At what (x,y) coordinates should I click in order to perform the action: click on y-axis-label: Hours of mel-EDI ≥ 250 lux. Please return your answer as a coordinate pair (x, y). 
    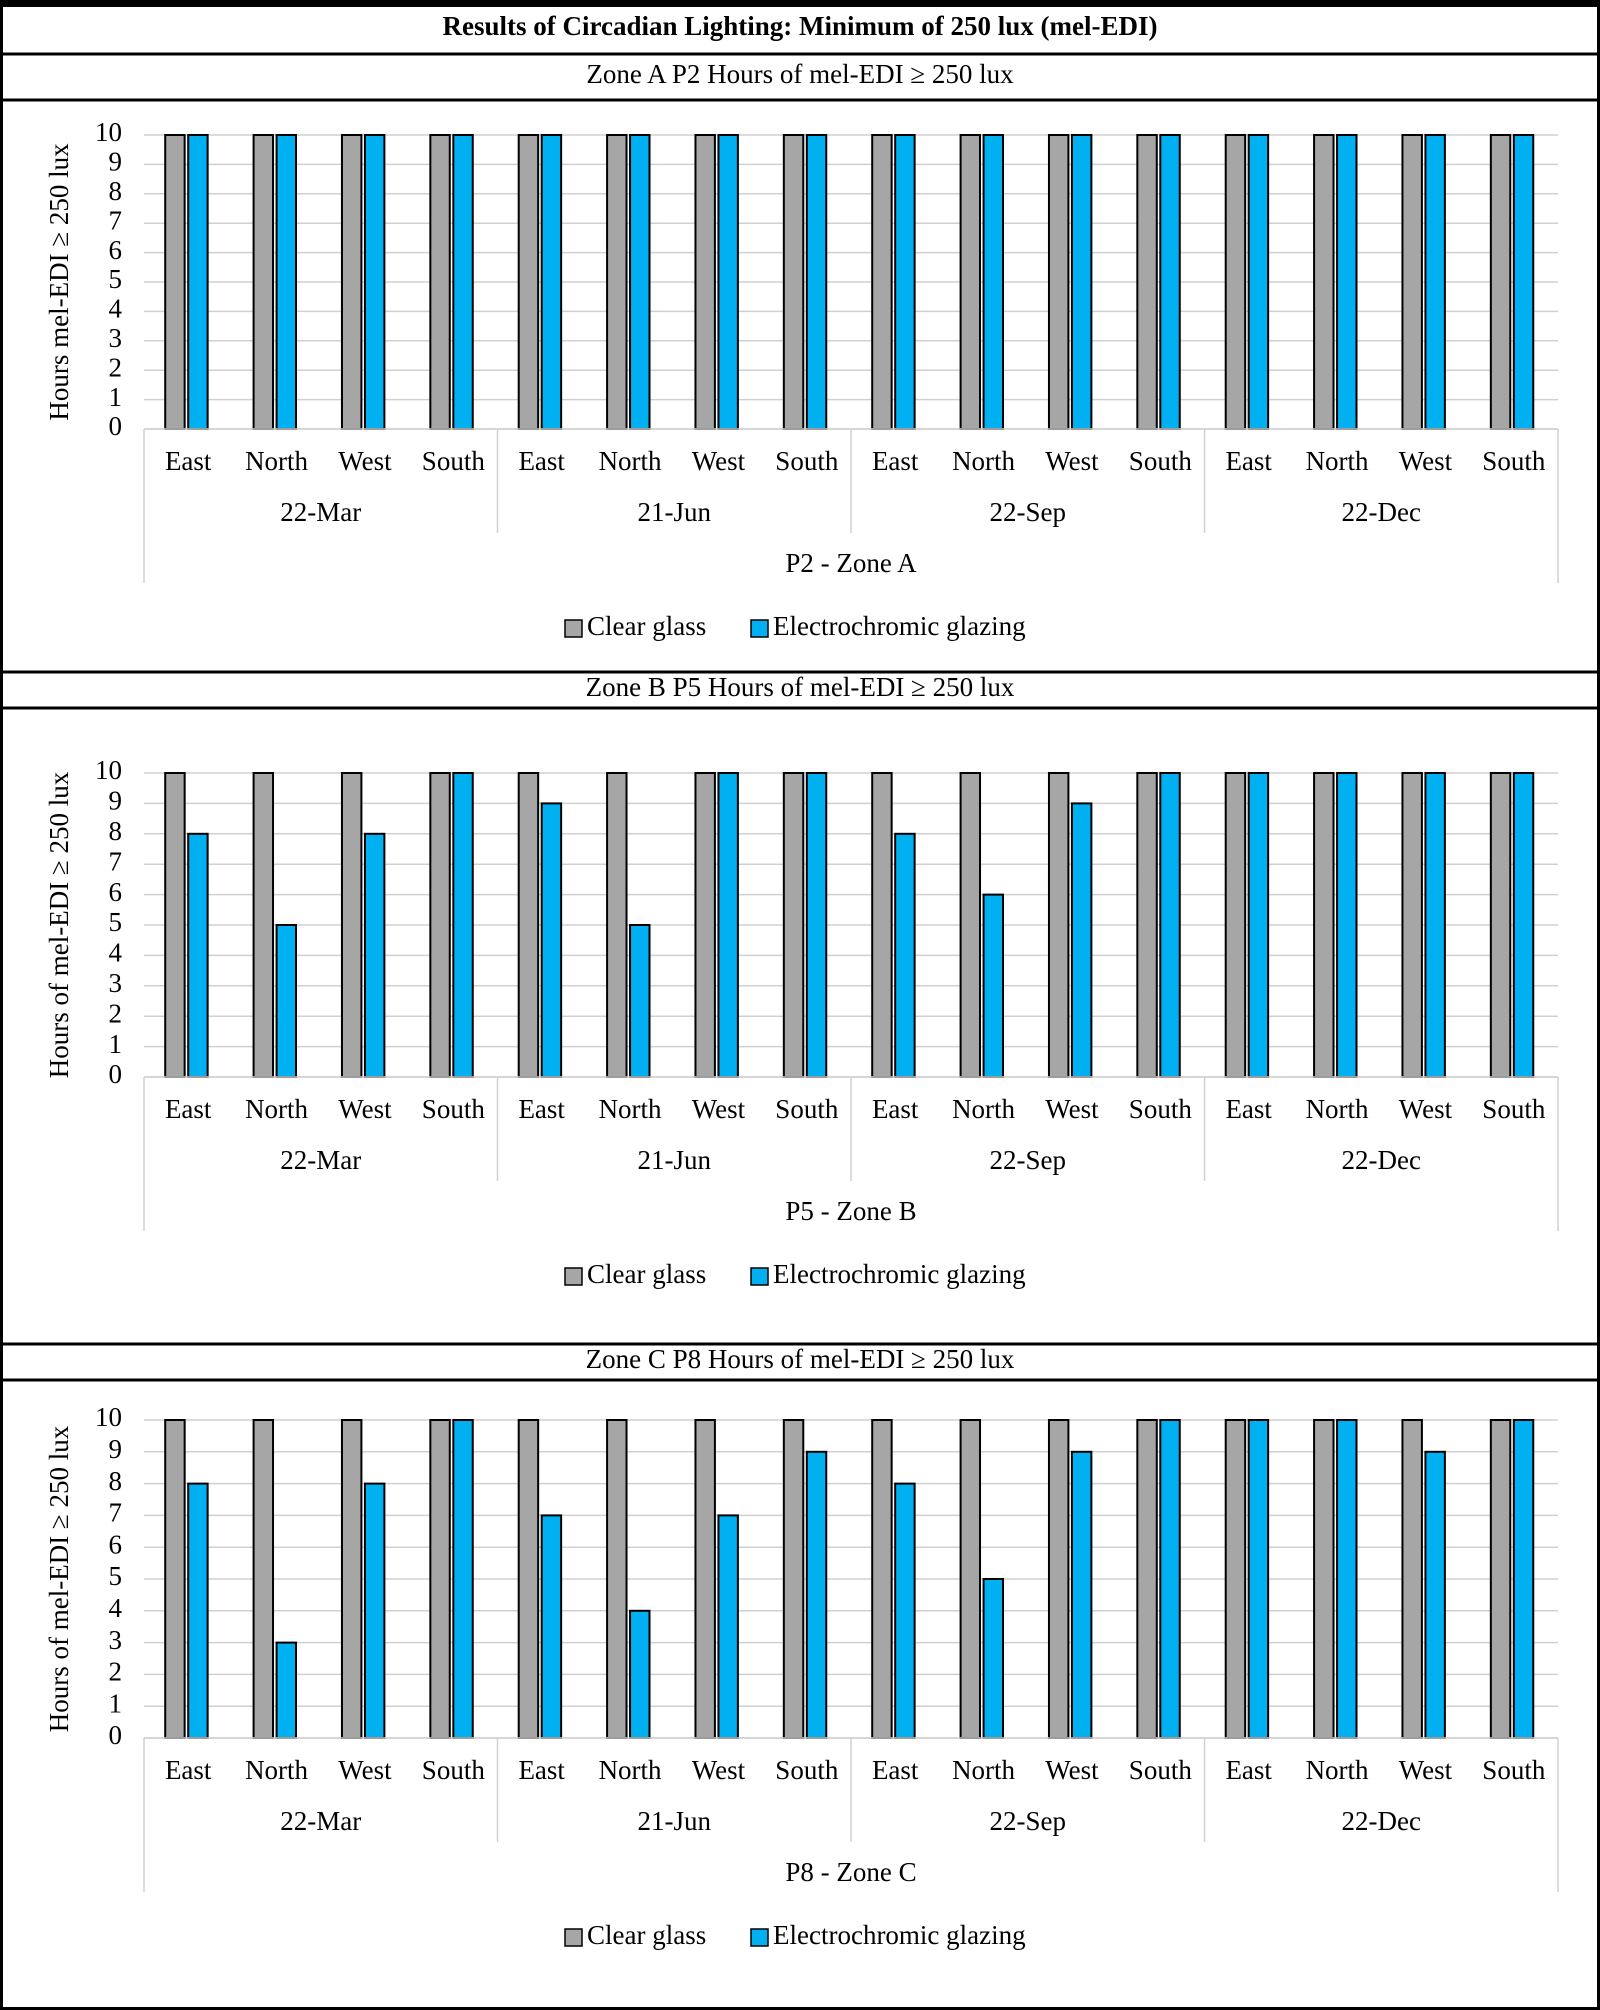
    Looking at the image, I should click on (59, 1578).